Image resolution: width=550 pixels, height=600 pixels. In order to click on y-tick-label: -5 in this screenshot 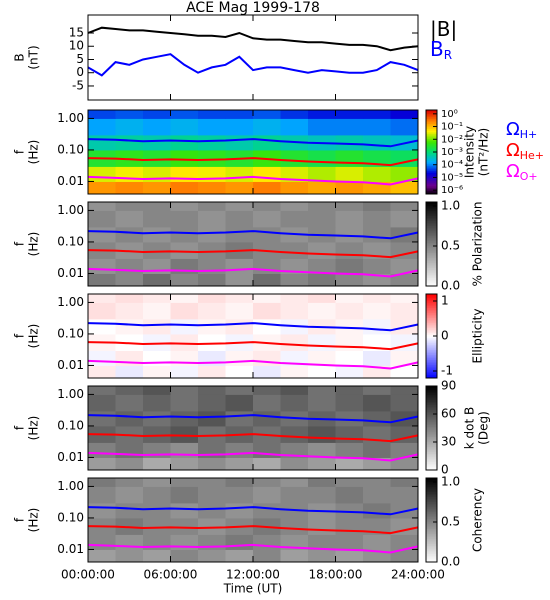, I will do `click(78, 85)`.